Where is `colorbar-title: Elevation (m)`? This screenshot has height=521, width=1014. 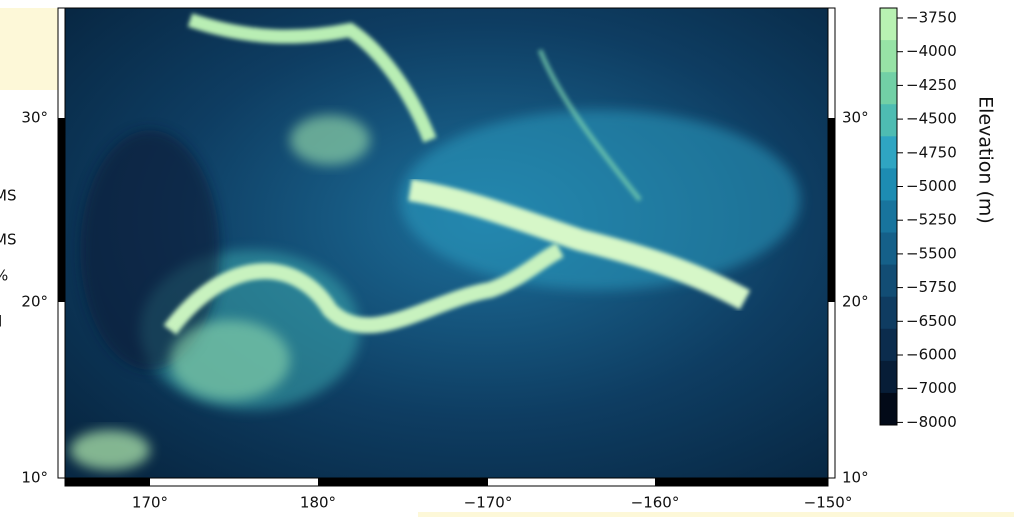 colorbar-title: Elevation (m) is located at coordinates (986, 160).